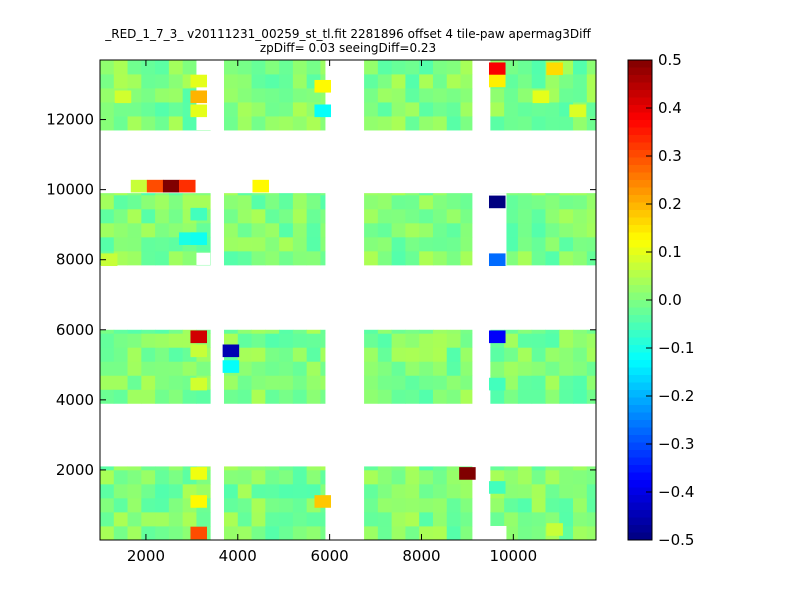 This screenshot has height=600, width=800. What do you see at coordinates (676, 444) in the screenshot?
I see `colorbar-tick-label: −0.3` at bounding box center [676, 444].